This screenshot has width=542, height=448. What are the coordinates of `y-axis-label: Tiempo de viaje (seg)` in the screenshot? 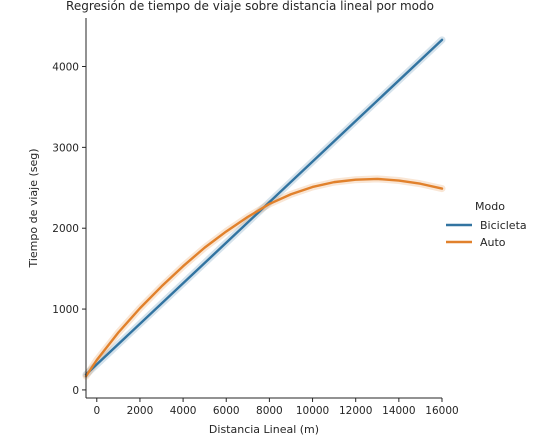 It's located at (33, 208).